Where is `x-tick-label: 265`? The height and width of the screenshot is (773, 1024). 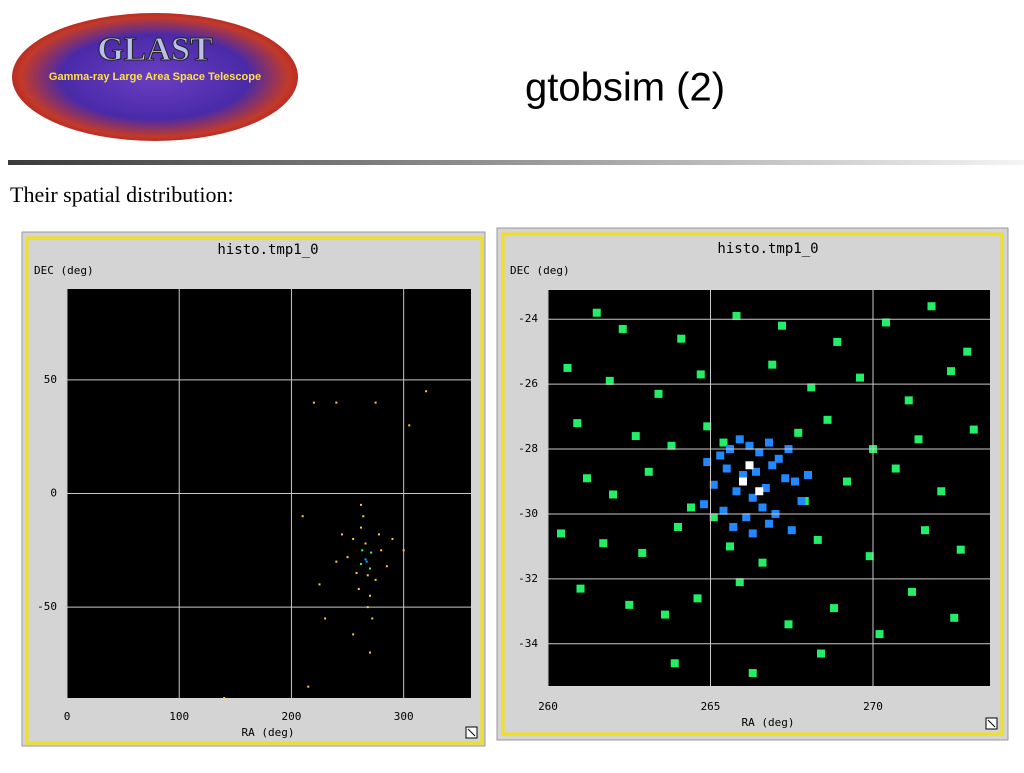 x-tick-label: 265 is located at coordinates (711, 706).